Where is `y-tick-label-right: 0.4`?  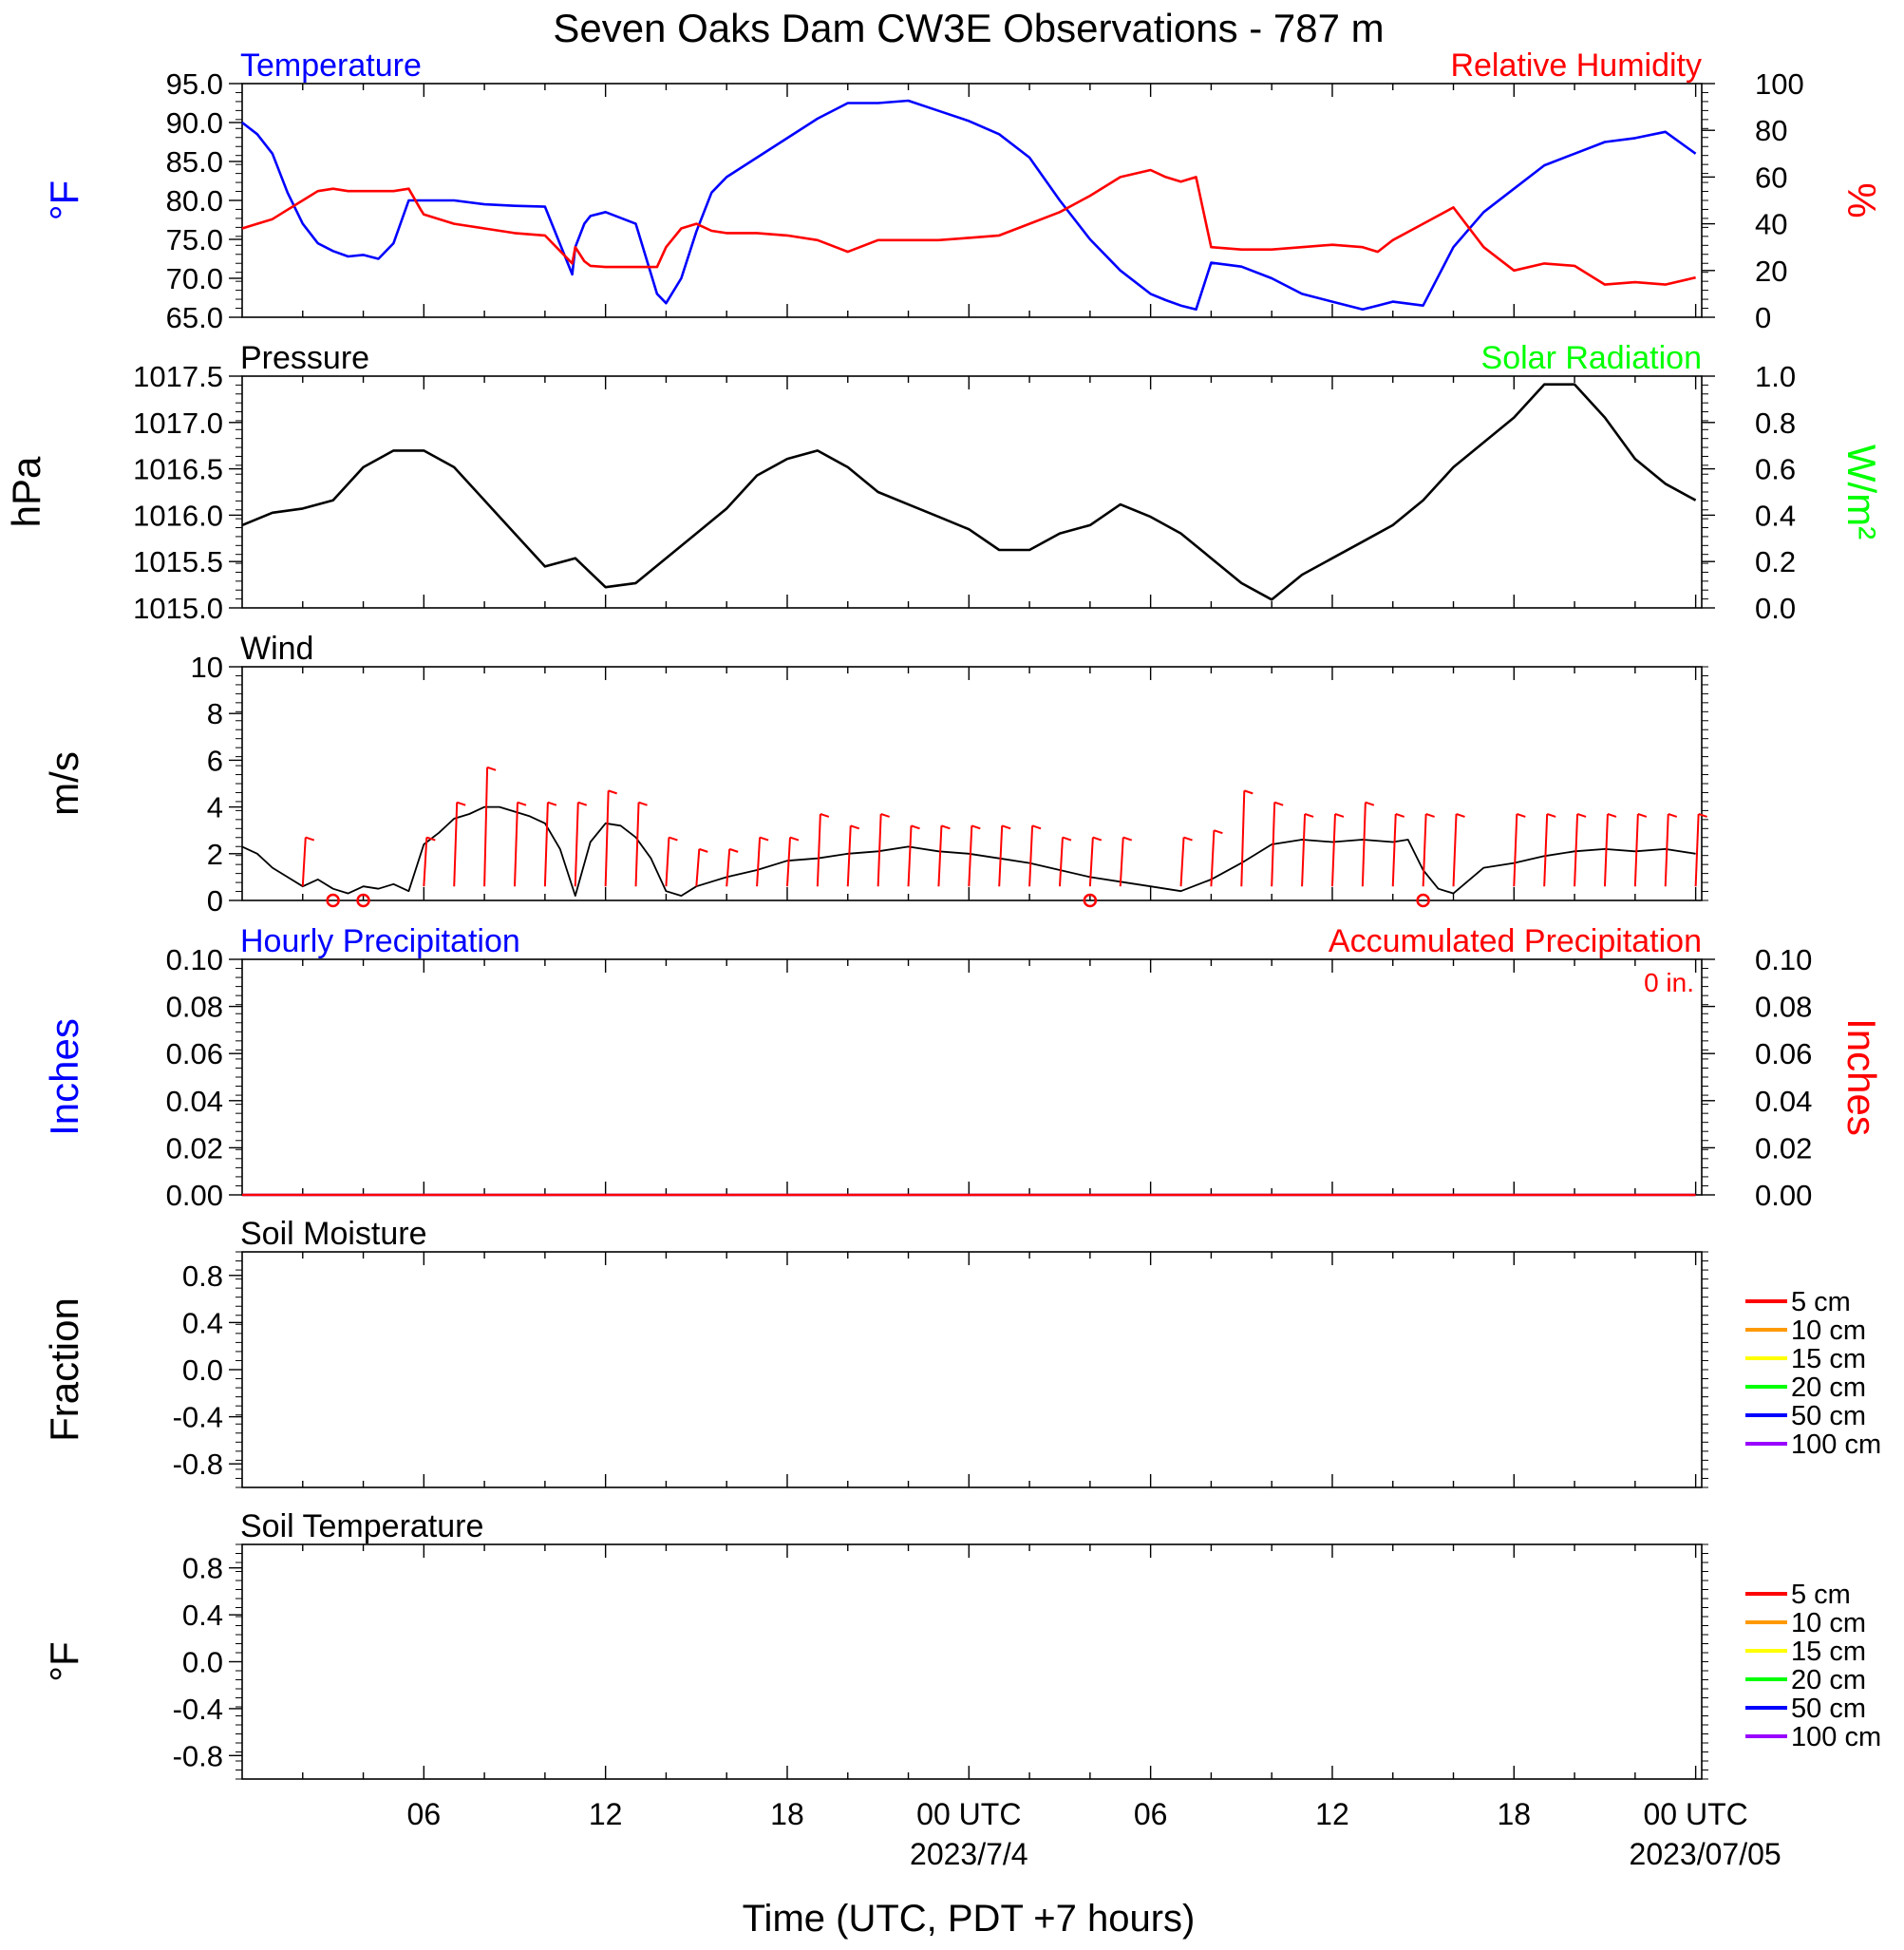 y-tick-label-right: 0.4 is located at coordinates (1776, 515).